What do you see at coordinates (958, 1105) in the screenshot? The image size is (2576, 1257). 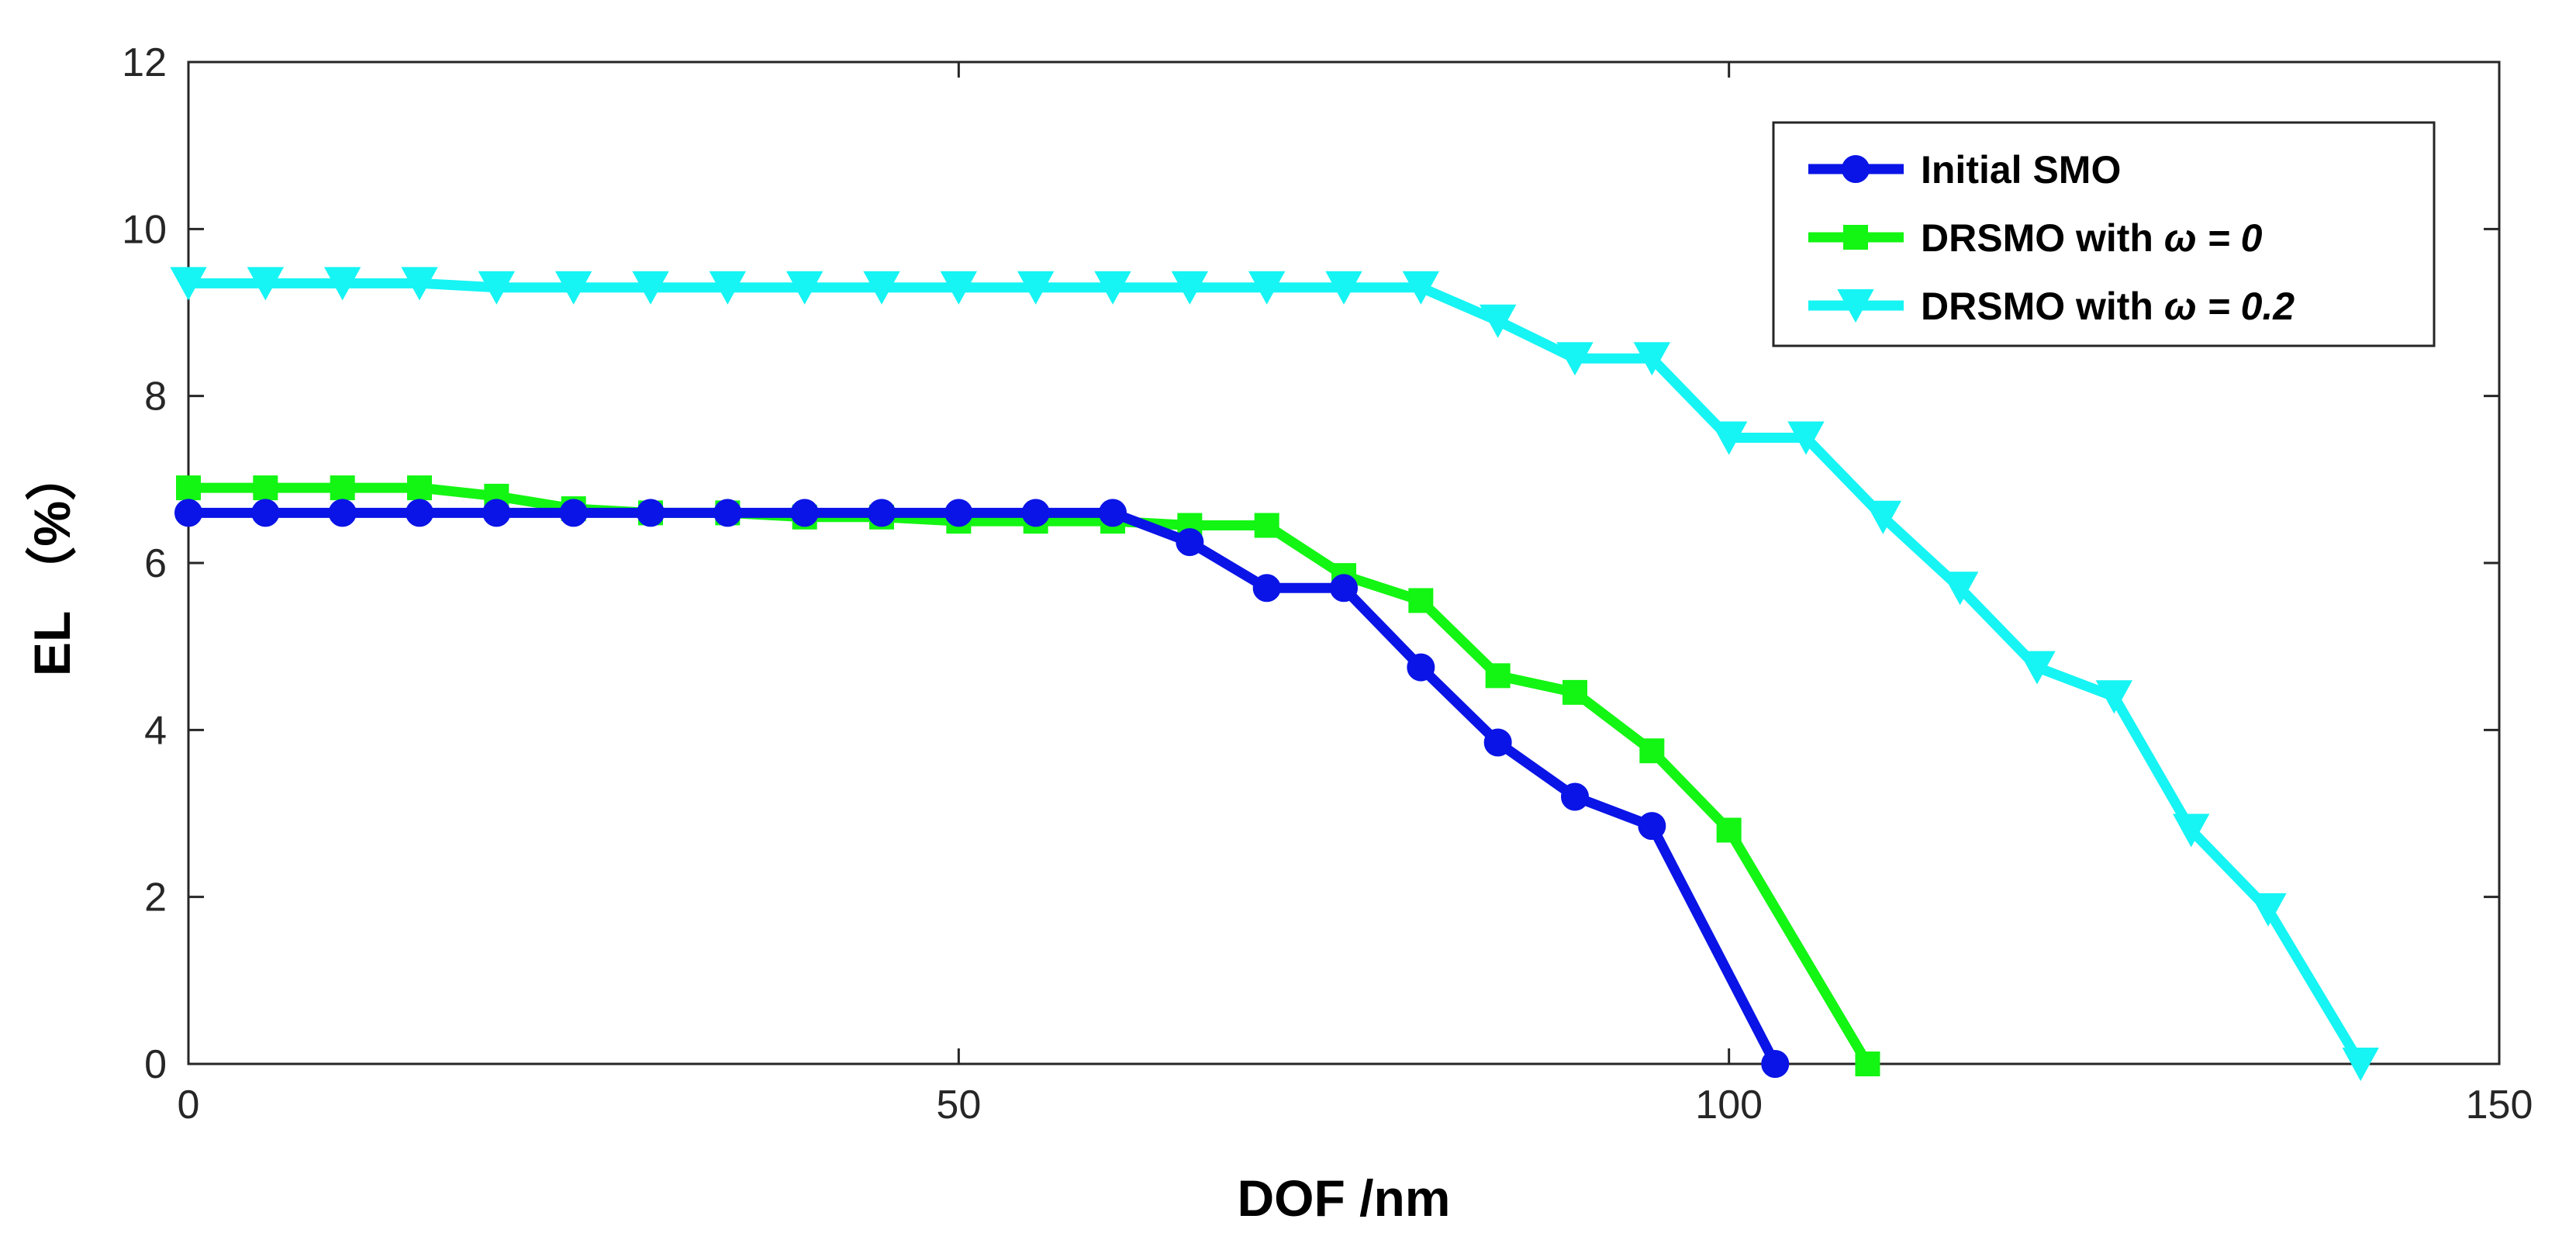 I see `x-tick-label: 50` at bounding box center [958, 1105].